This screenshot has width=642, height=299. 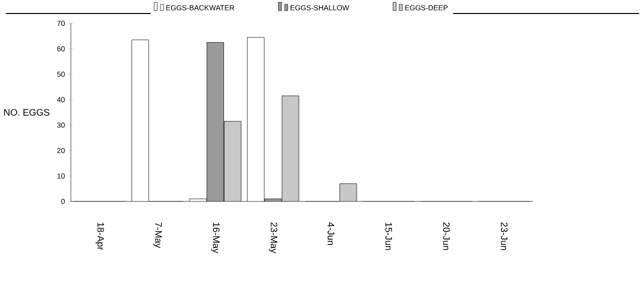 I want to click on x-tick-label: 4-Jun, so click(x=331, y=233).